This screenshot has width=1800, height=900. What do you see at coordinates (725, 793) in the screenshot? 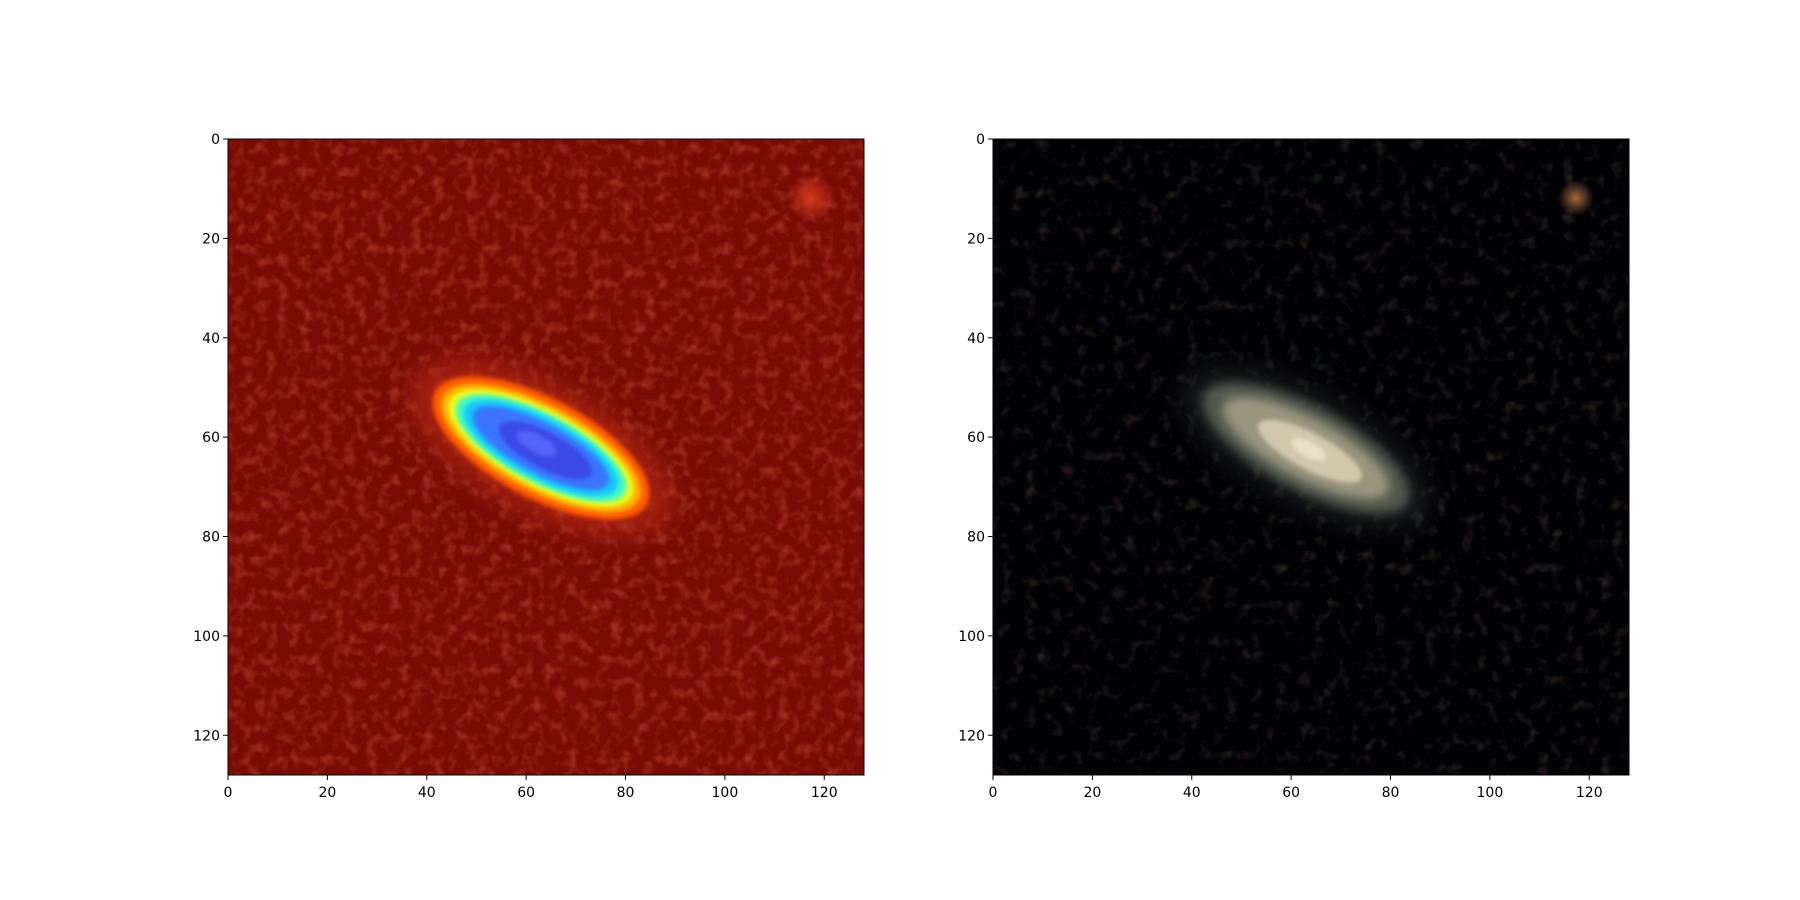
I see `left-x-tick-label-100: 100` at bounding box center [725, 793].